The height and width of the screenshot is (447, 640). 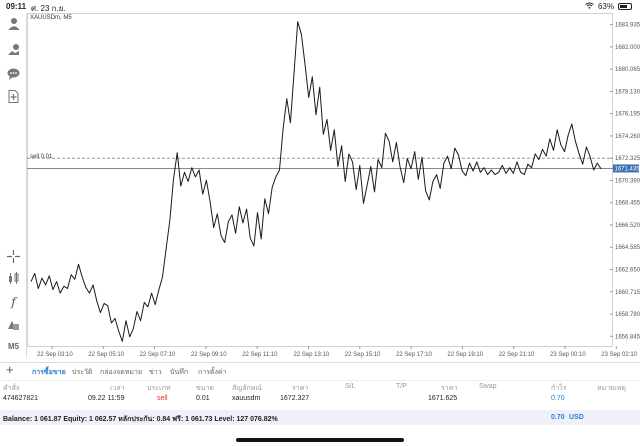 I want to click on indicators-icon, so click(x=13, y=278).